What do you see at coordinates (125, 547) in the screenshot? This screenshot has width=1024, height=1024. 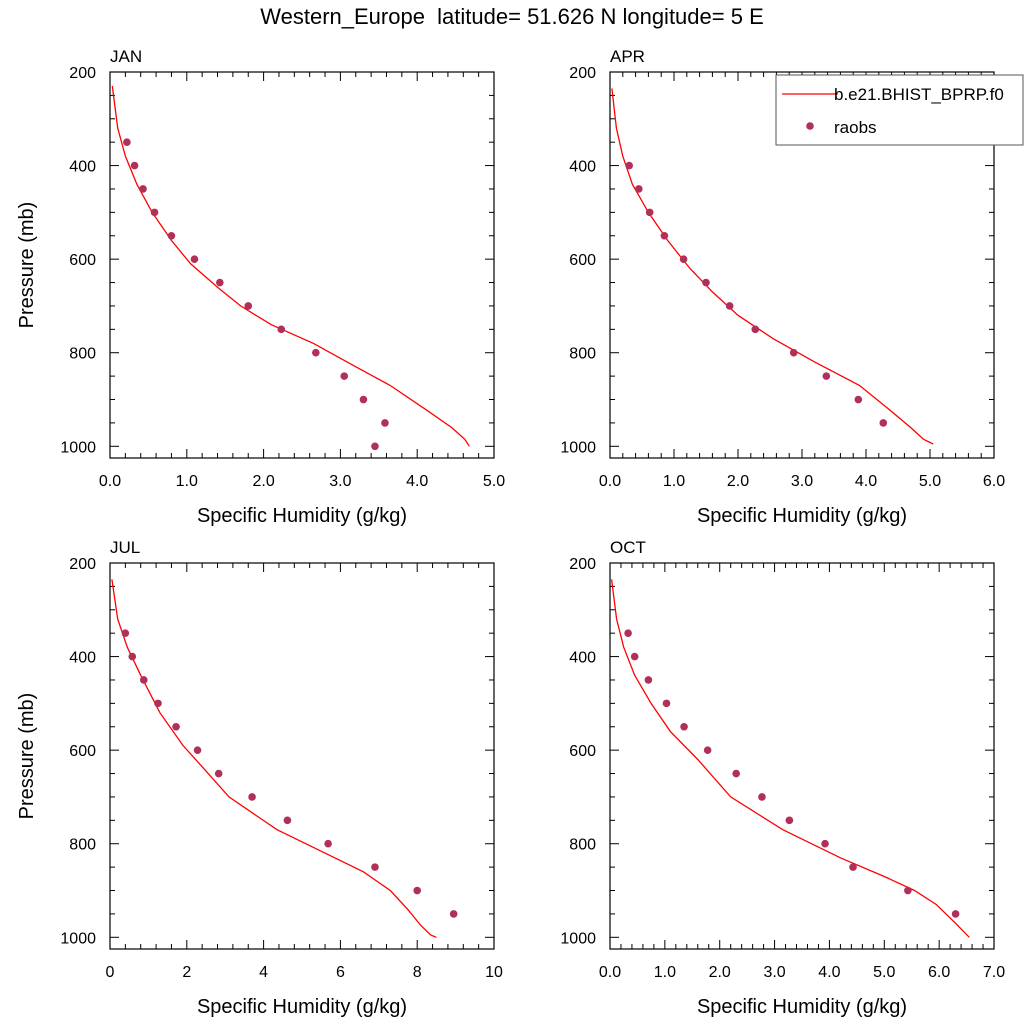 I see `panel-label-jul: JUL` at bounding box center [125, 547].